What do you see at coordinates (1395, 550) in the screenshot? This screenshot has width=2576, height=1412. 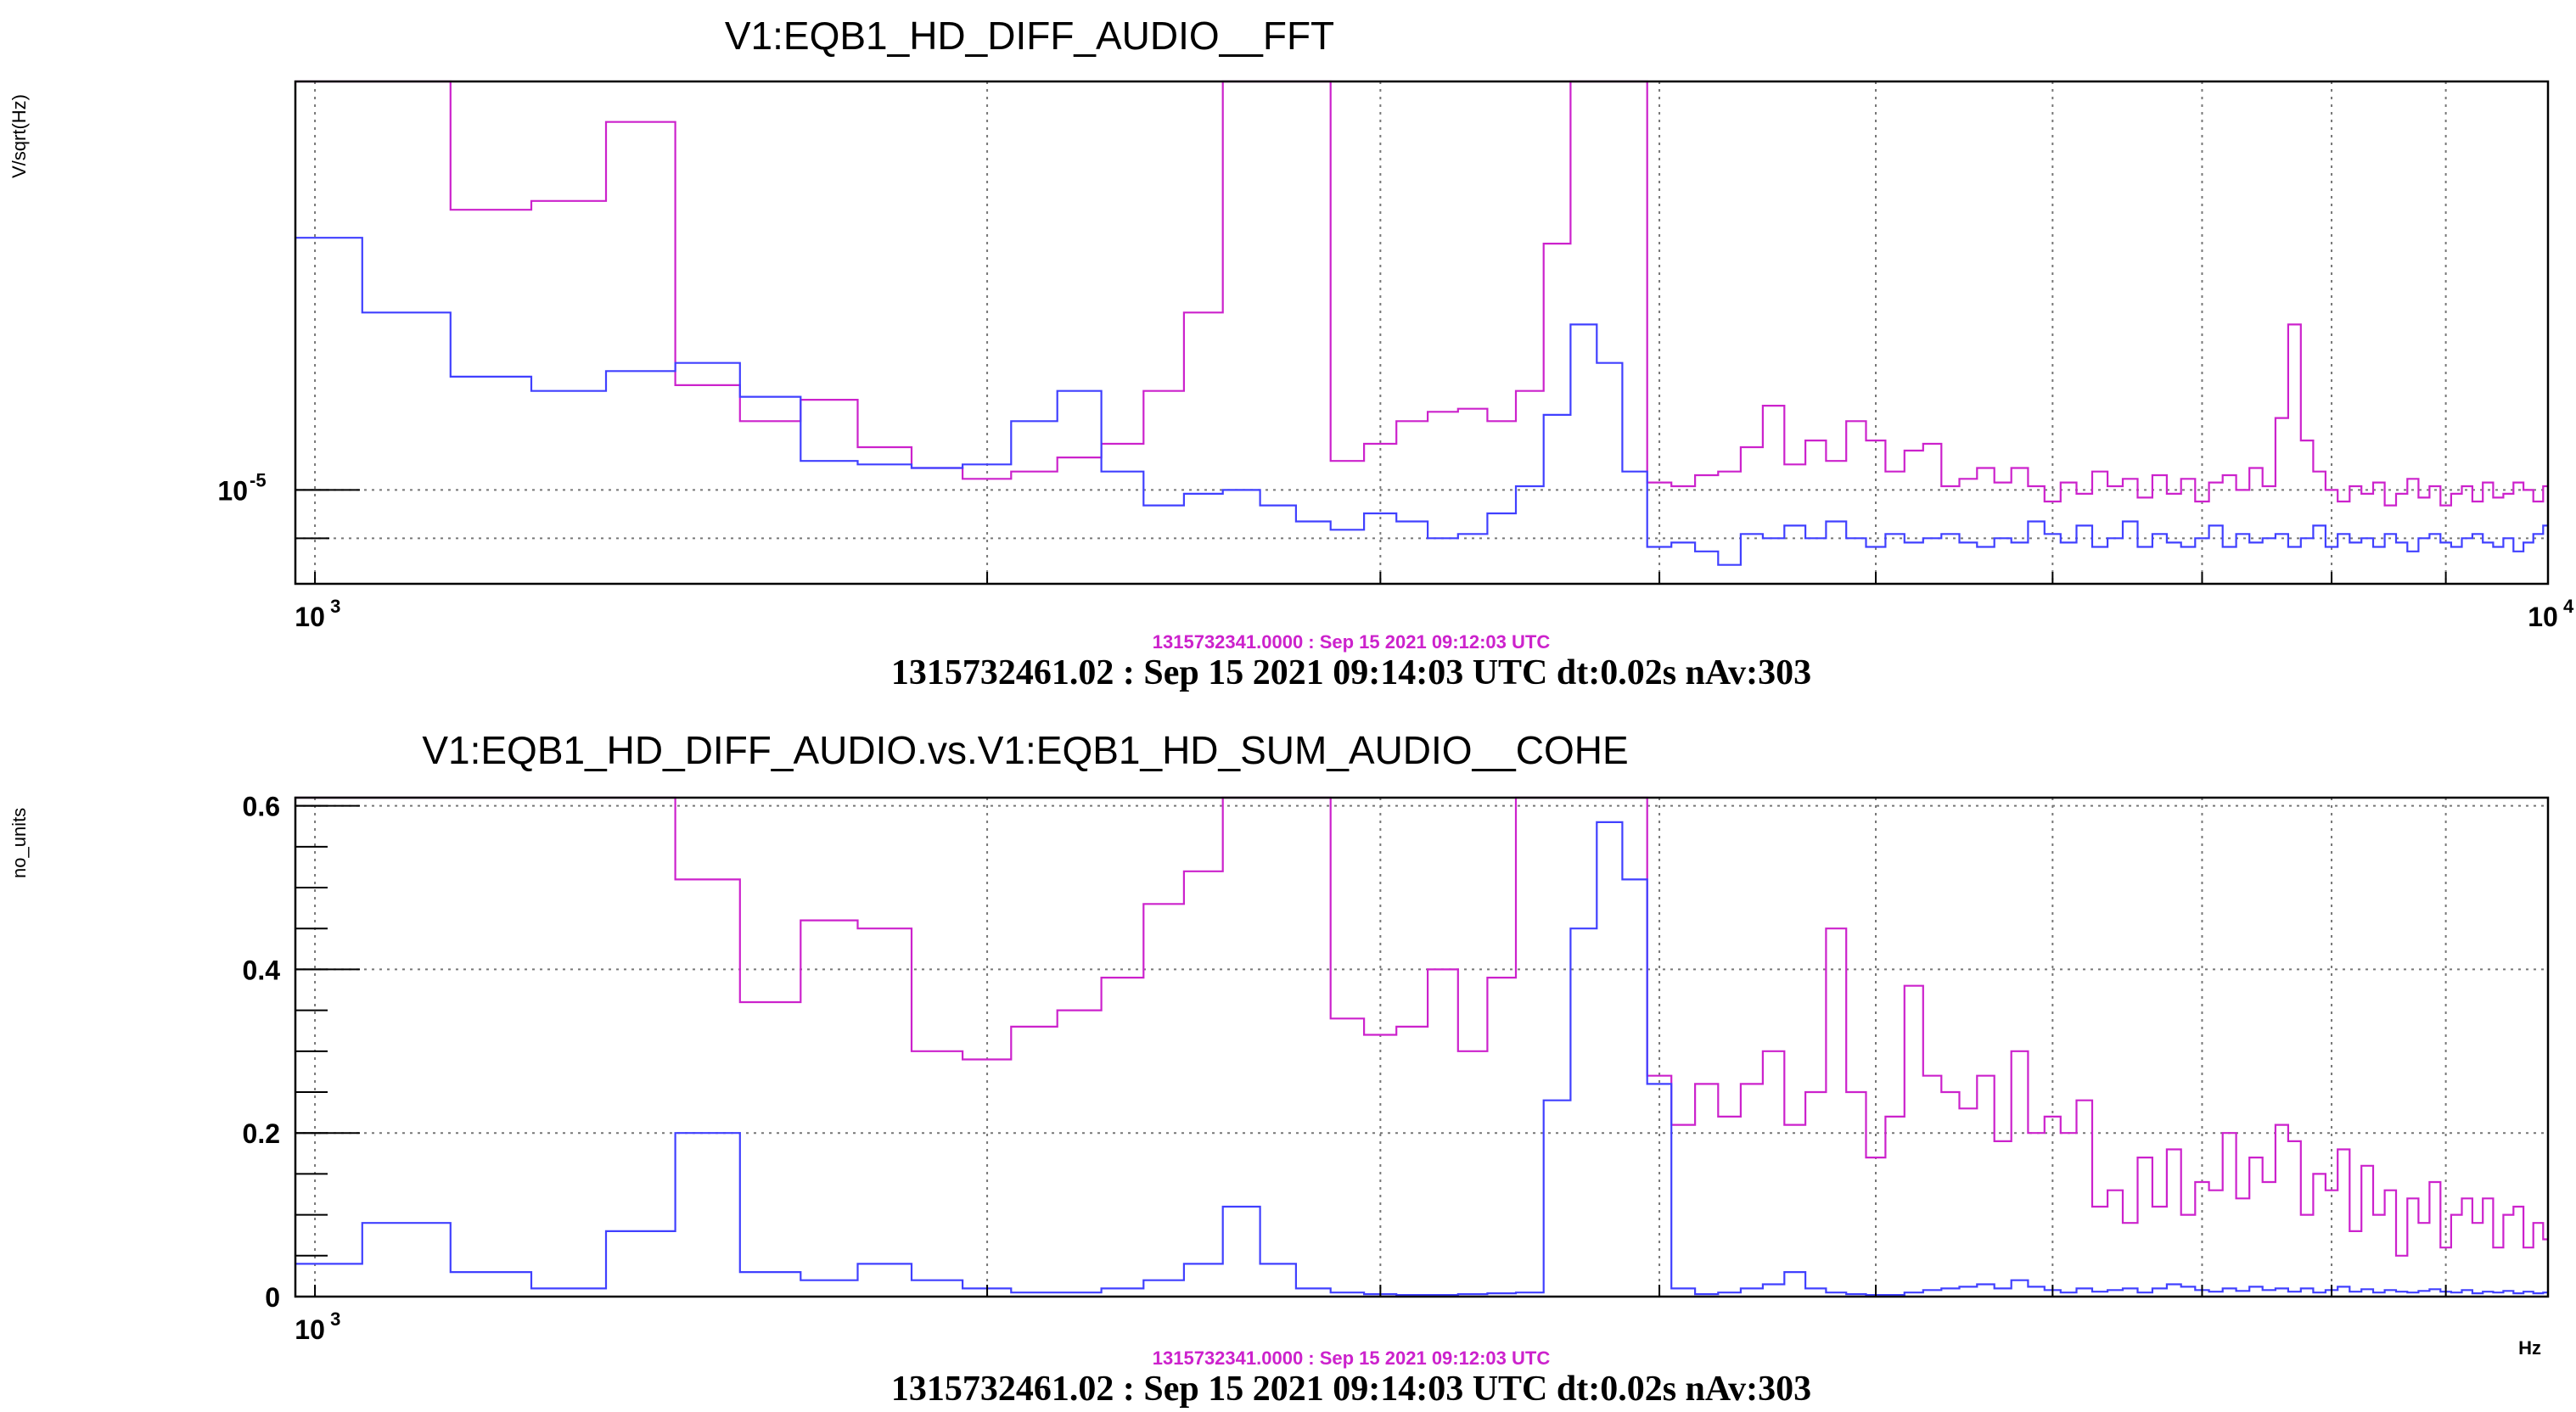 I see `fft-axis-ticks: 10 3 10 410 -5` at bounding box center [1395, 550].